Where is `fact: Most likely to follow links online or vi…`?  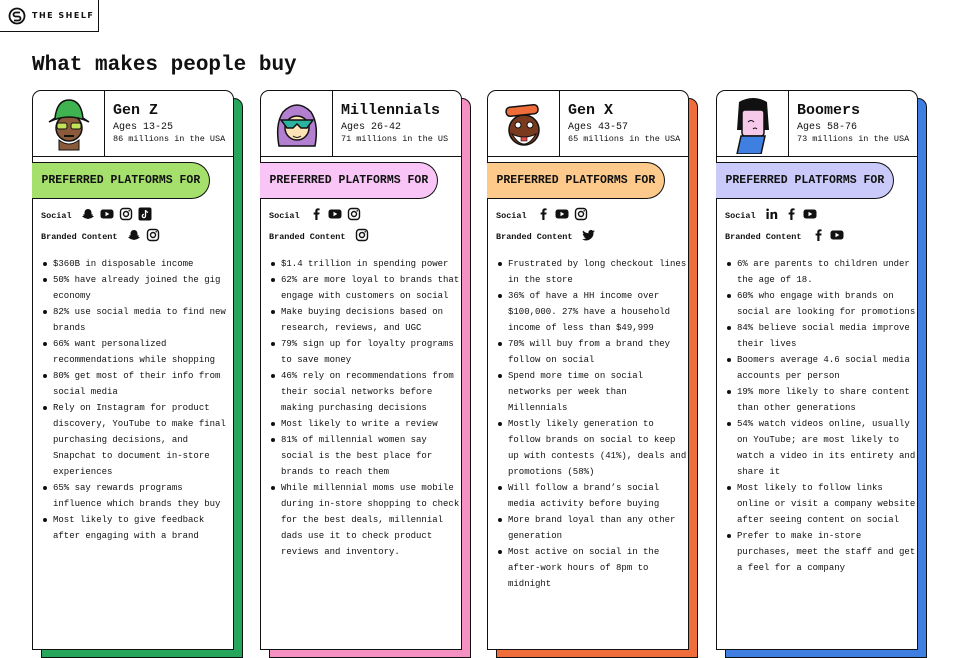
fact: Most likely to follow links online or vi… is located at coordinates (821, 504).